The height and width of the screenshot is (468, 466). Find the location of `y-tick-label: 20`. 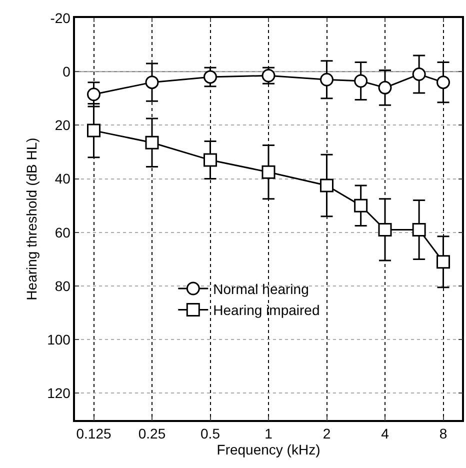

y-tick-label: 20 is located at coordinates (62, 125).